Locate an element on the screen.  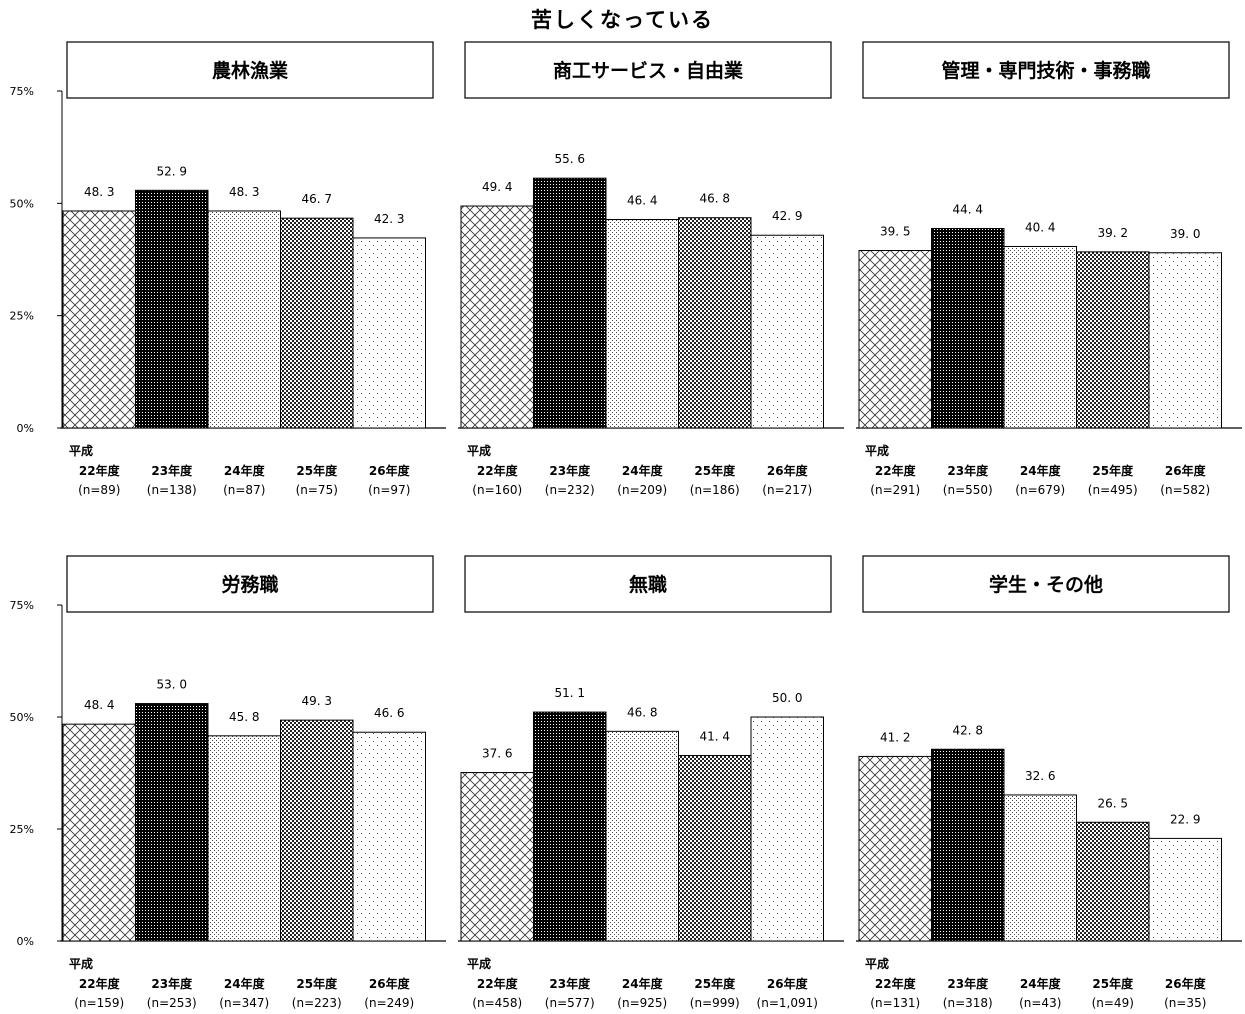
x-n-label: (n=925) is located at coordinates (642, 1003).